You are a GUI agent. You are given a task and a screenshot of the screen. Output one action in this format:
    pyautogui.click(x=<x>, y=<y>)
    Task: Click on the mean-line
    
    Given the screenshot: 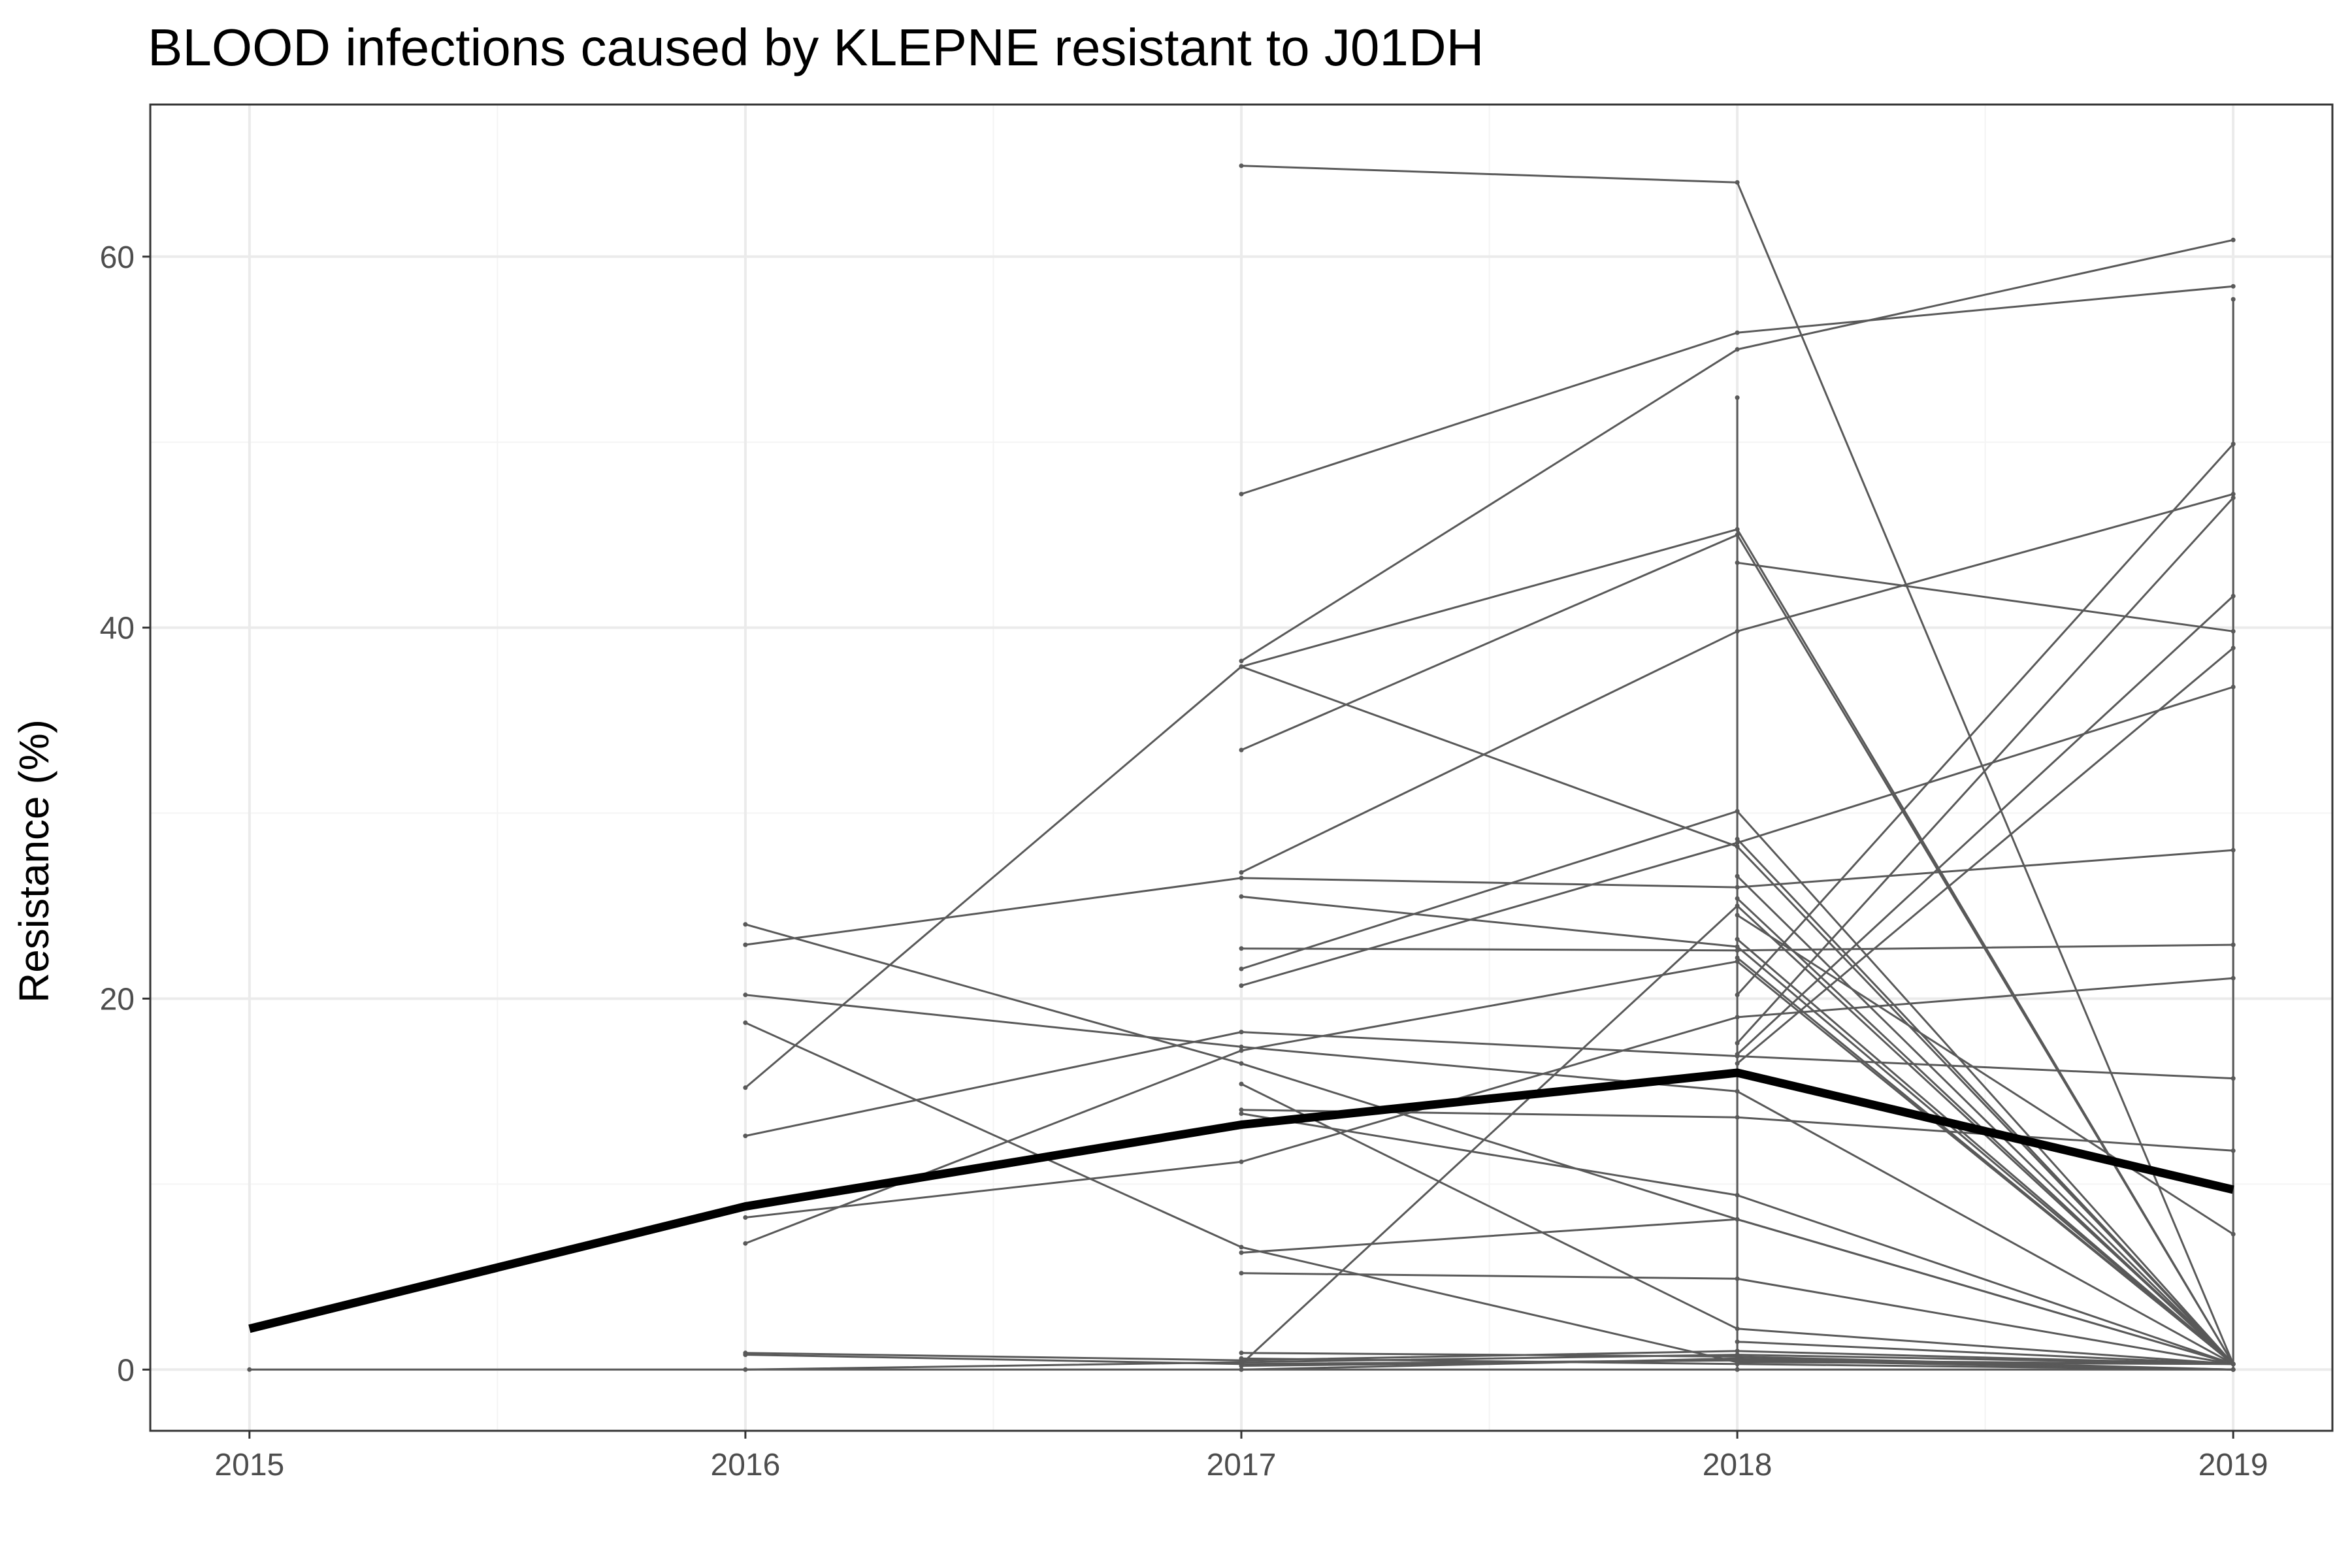 What is the action you would take?
    pyautogui.click(x=1241, y=1200)
    